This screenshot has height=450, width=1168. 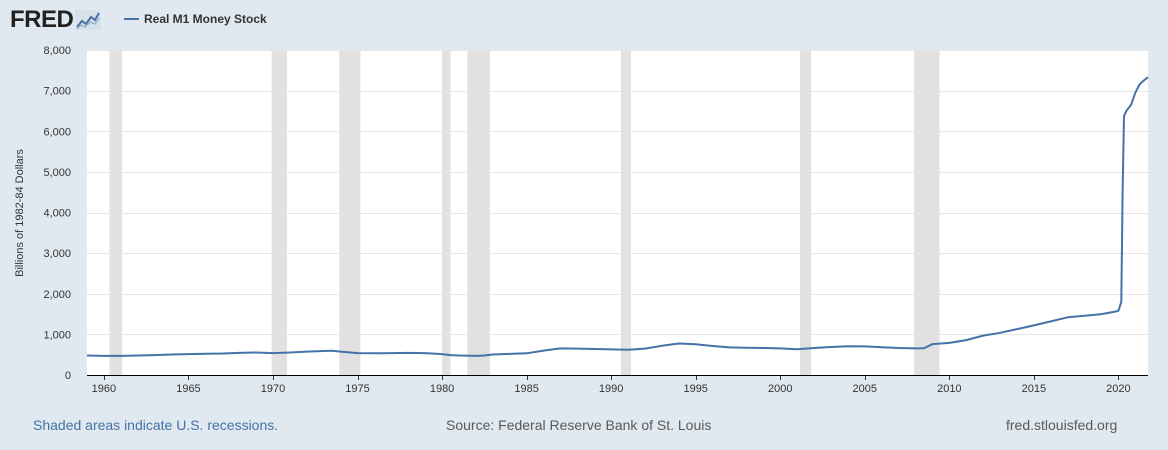 What do you see at coordinates (695, 389) in the screenshot?
I see `x-tick-label: 1995` at bounding box center [695, 389].